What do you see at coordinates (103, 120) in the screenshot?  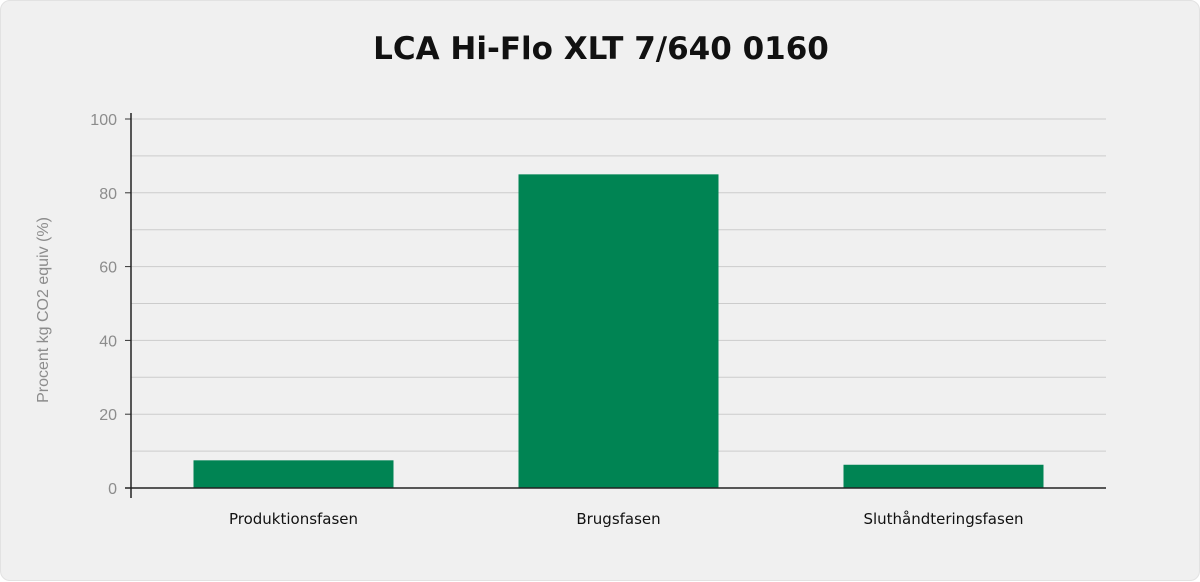 I see `y-tick-label: 100` at bounding box center [103, 120].